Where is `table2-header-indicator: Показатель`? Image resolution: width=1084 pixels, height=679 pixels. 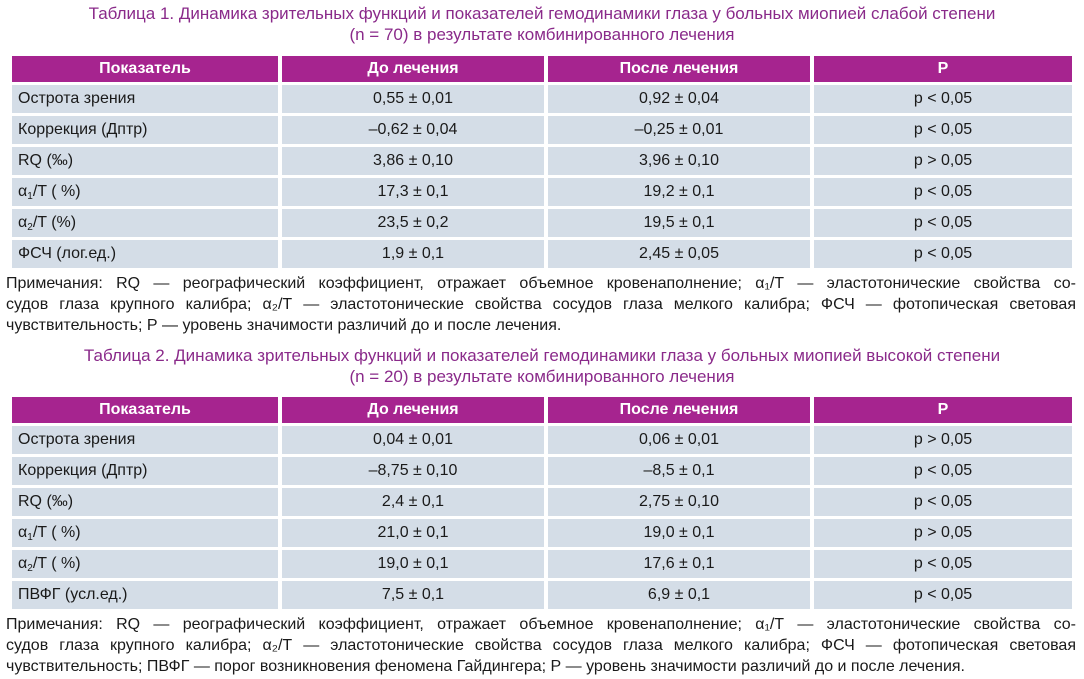 table2-header-indicator: Показатель is located at coordinates (145, 410).